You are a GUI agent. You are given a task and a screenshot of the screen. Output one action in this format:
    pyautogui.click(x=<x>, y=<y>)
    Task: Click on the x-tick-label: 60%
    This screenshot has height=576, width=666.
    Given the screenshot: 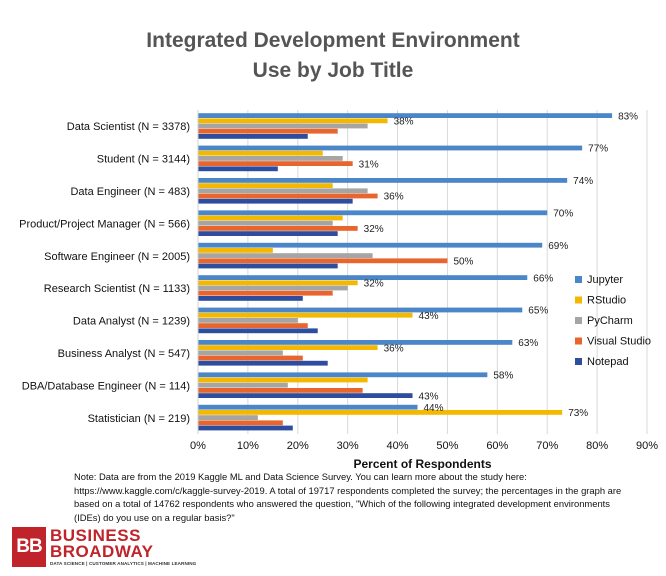 What is the action you would take?
    pyautogui.click(x=497, y=446)
    